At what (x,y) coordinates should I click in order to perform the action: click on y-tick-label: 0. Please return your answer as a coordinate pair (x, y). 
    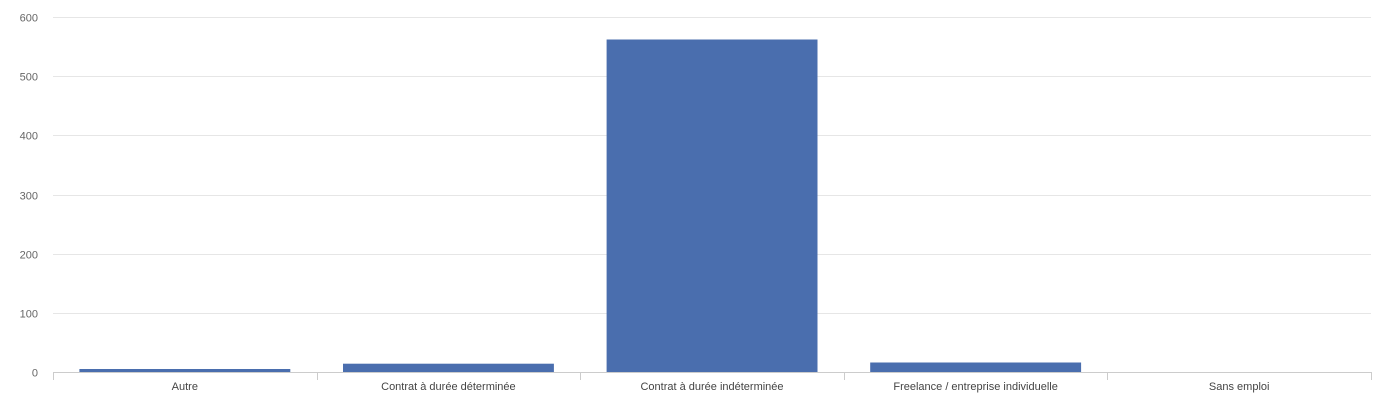
    Looking at the image, I should click on (35, 374).